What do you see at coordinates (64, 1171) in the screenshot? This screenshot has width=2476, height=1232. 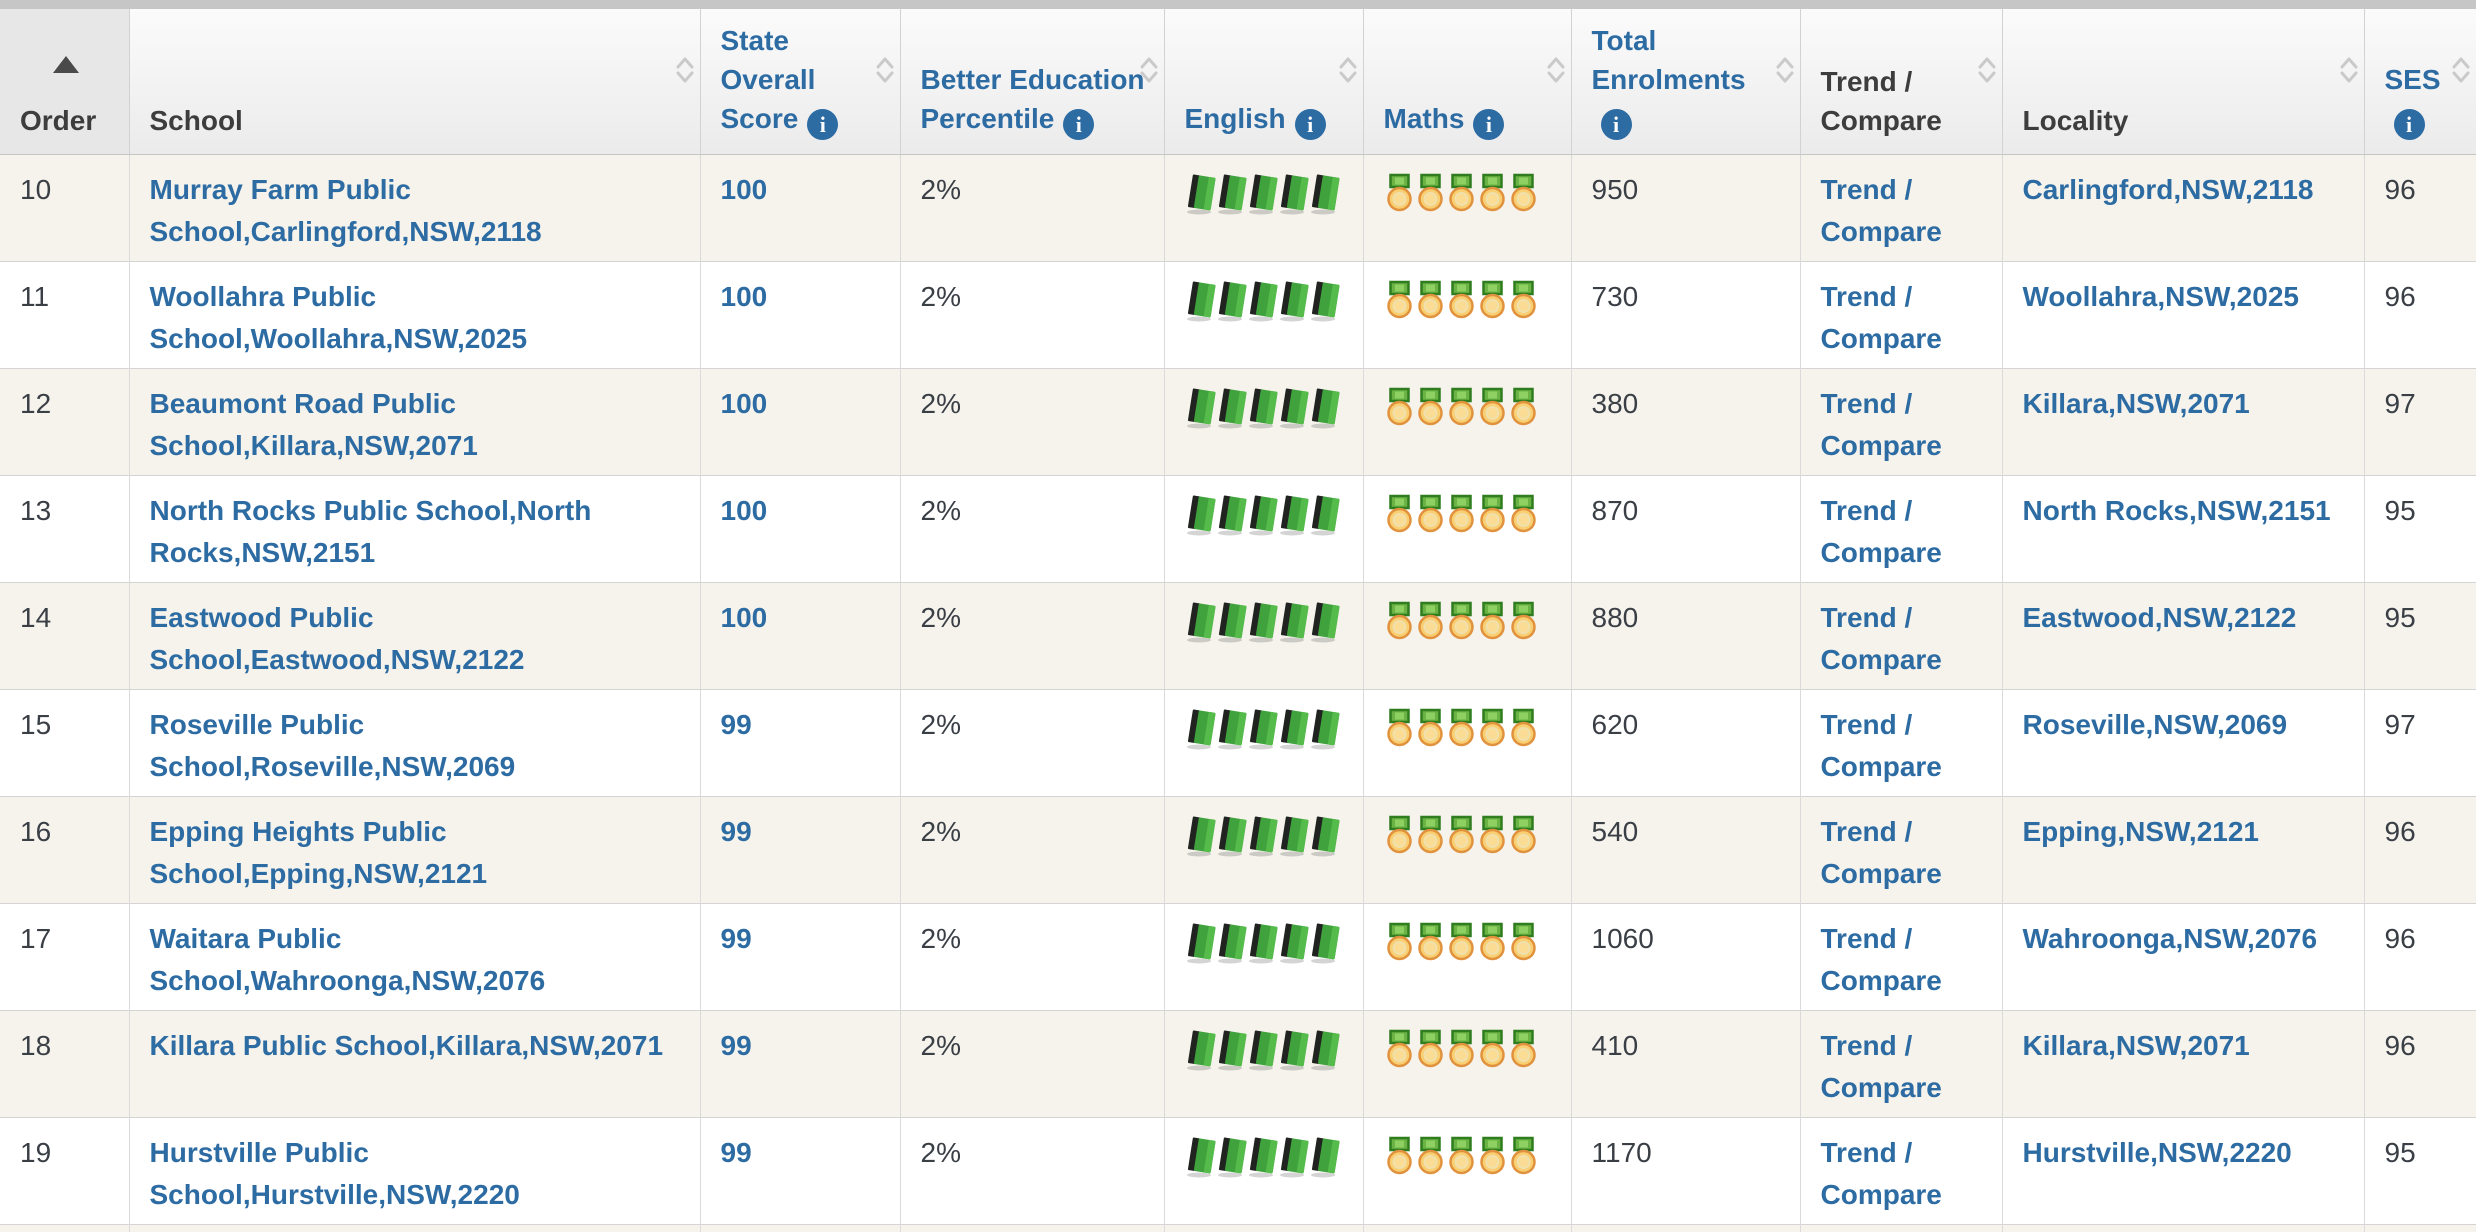 I see `order-cell: 19` at bounding box center [64, 1171].